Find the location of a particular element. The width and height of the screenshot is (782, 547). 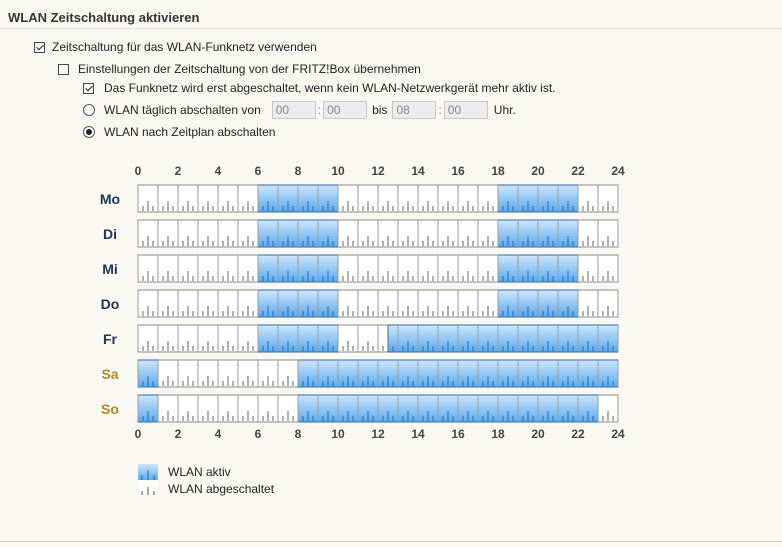

x-tick-label-bottom: 0 is located at coordinates (138, 434).